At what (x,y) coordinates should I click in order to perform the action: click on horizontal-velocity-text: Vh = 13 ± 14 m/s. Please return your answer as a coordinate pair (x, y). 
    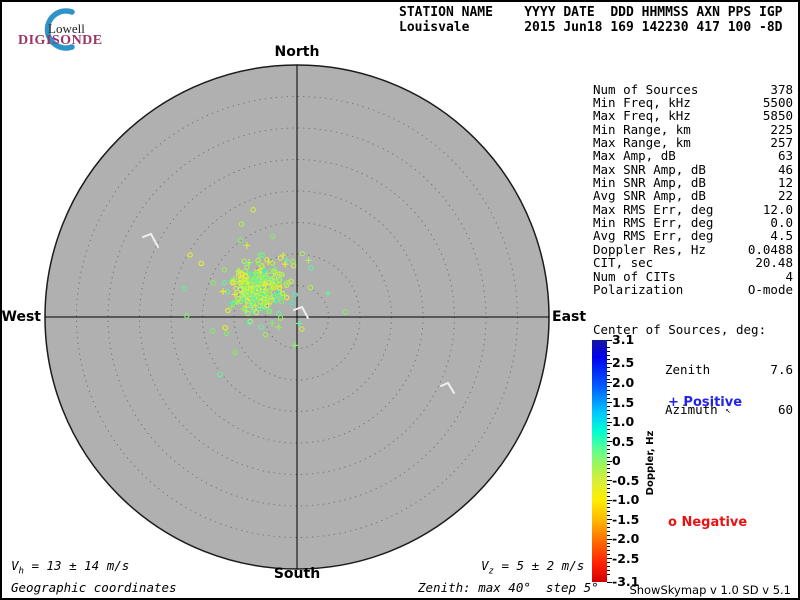
    Looking at the image, I should click on (70, 567).